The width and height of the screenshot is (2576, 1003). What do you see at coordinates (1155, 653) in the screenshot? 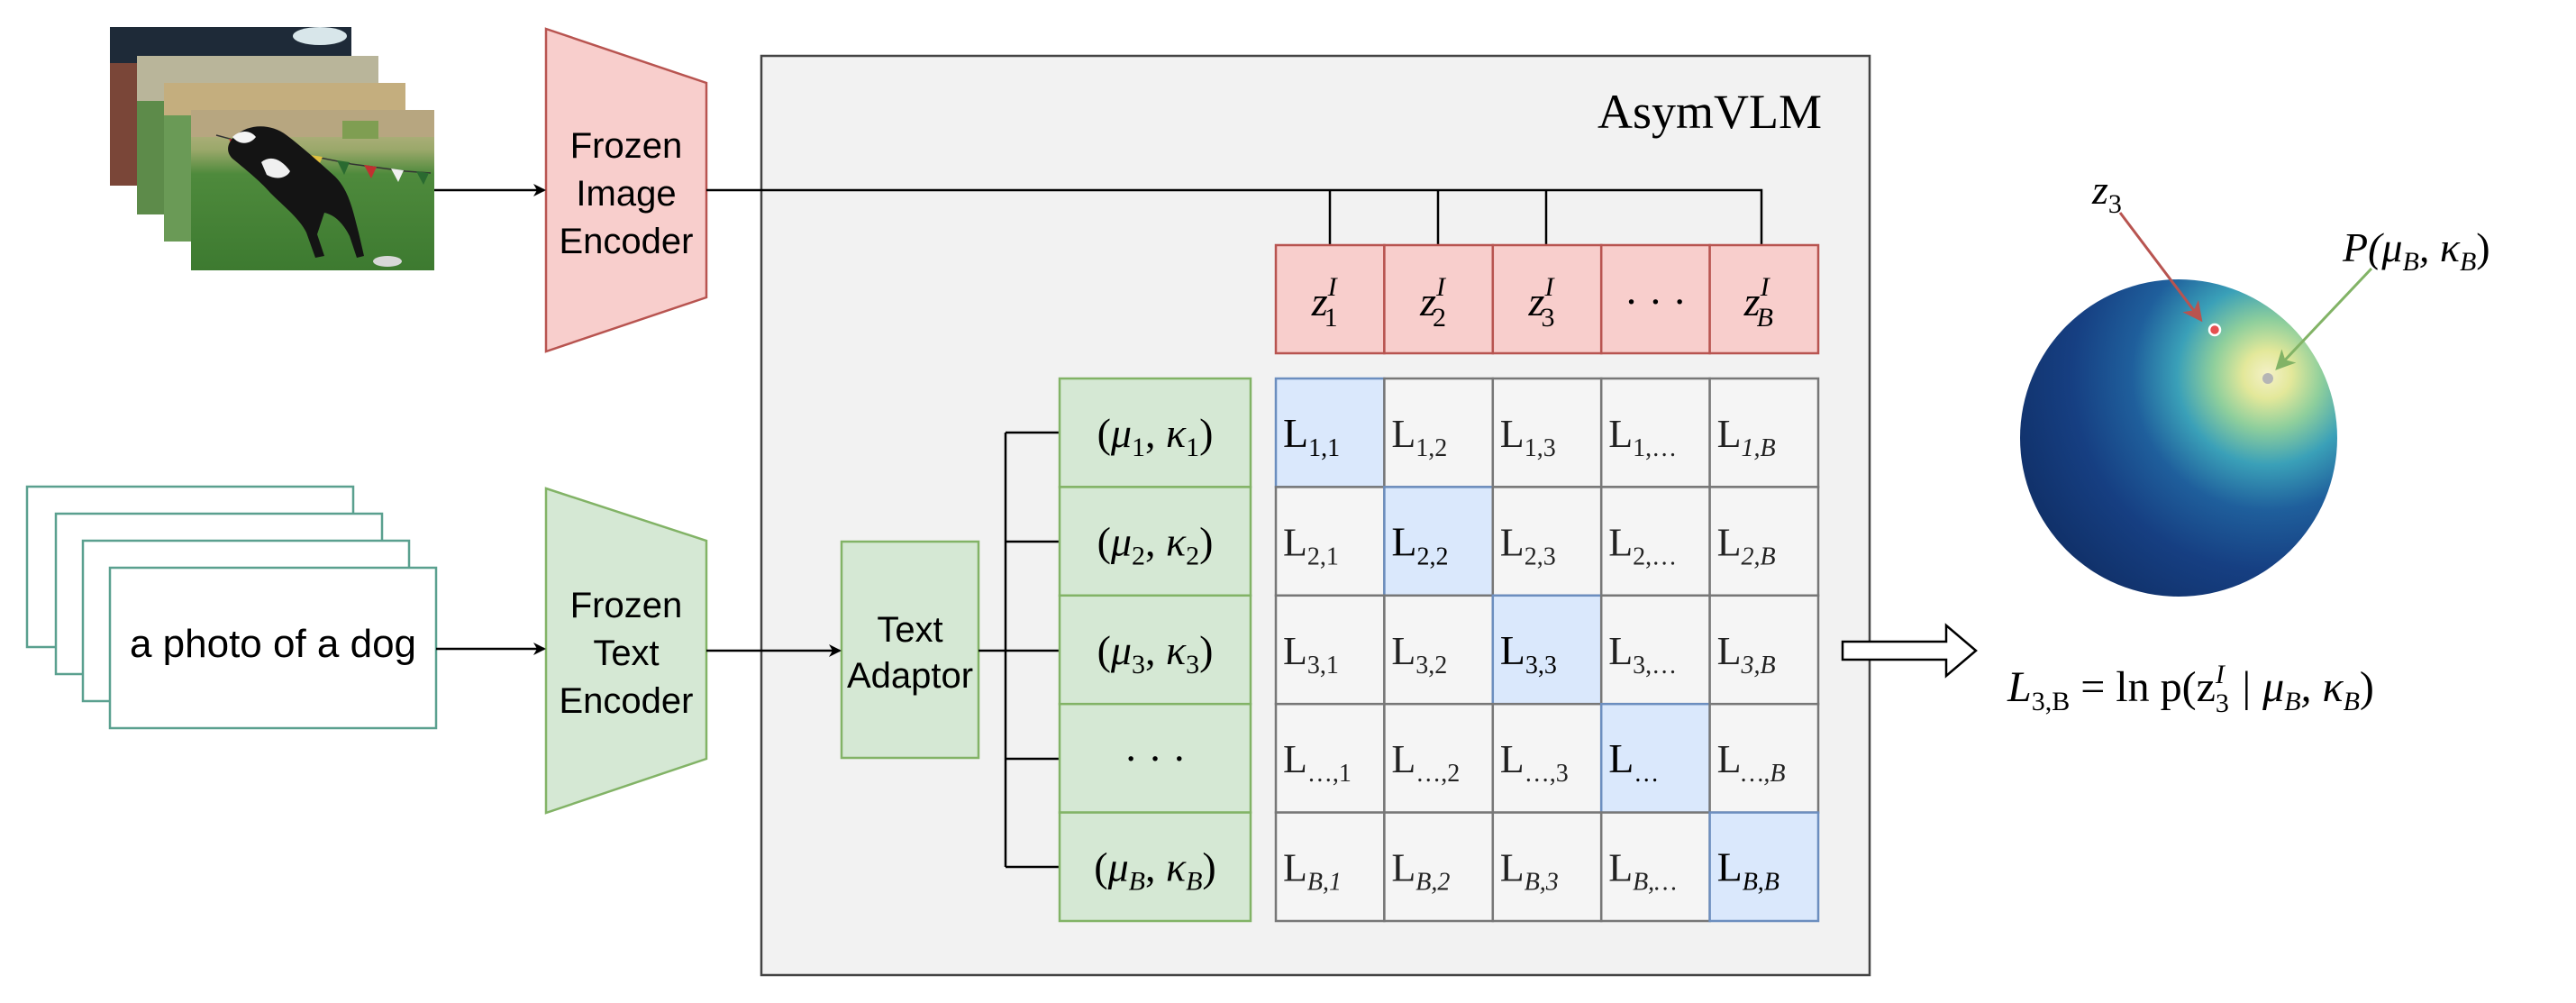
I see `distribution-label: (μ3, κ3)` at bounding box center [1155, 653].